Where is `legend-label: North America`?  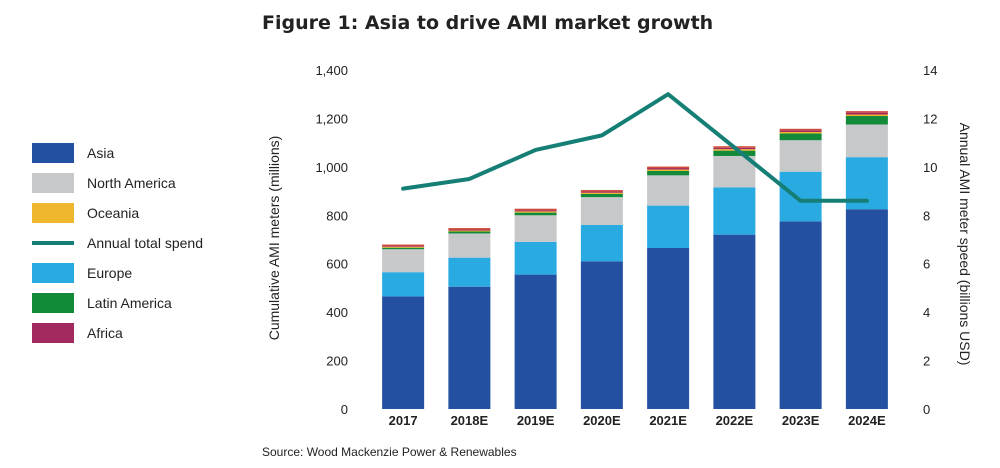 legend-label: North America is located at coordinates (131, 183).